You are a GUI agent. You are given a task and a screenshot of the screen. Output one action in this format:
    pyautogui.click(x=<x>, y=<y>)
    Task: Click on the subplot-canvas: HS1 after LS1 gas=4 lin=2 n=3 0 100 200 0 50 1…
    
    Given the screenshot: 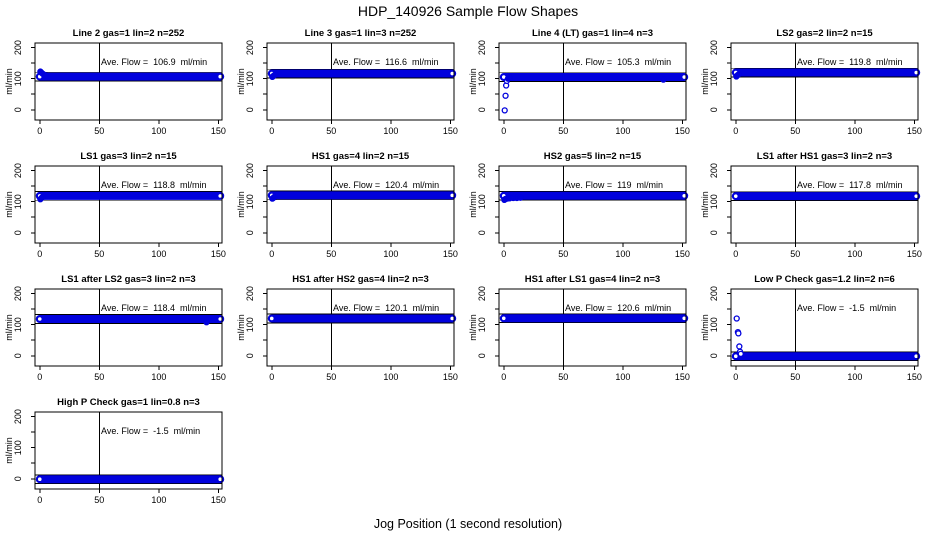 What is the action you would take?
    pyautogui.click(x=579, y=328)
    